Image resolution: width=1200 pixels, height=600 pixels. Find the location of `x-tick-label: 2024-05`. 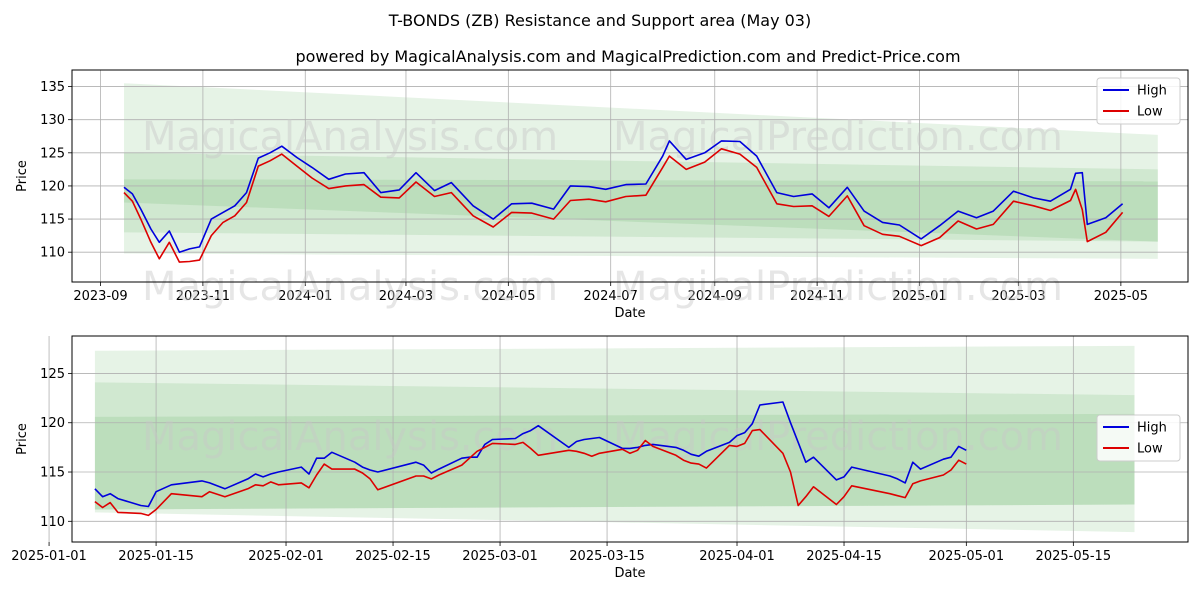

x-tick-label: 2024-05 is located at coordinates (508, 296).